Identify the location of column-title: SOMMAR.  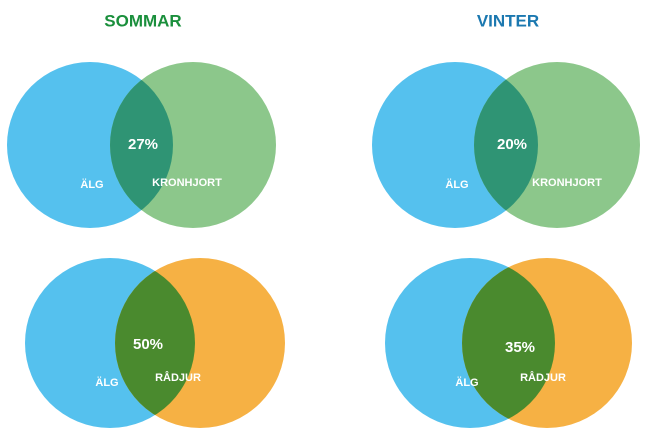
(142, 20).